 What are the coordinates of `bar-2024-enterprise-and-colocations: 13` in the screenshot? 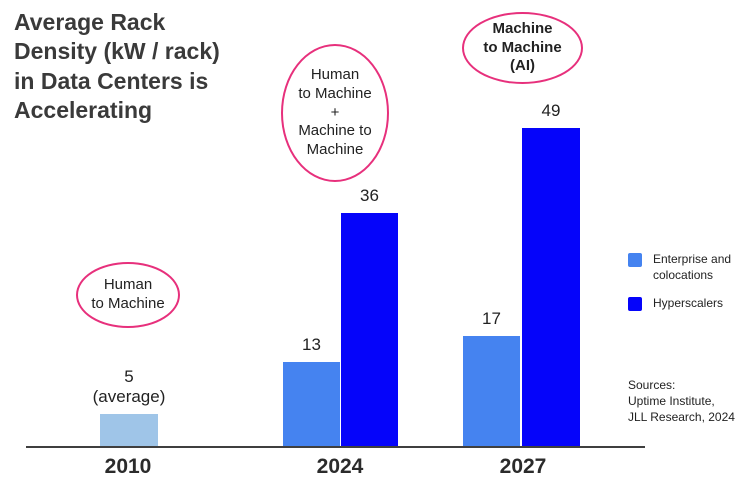 It's located at (311, 391).